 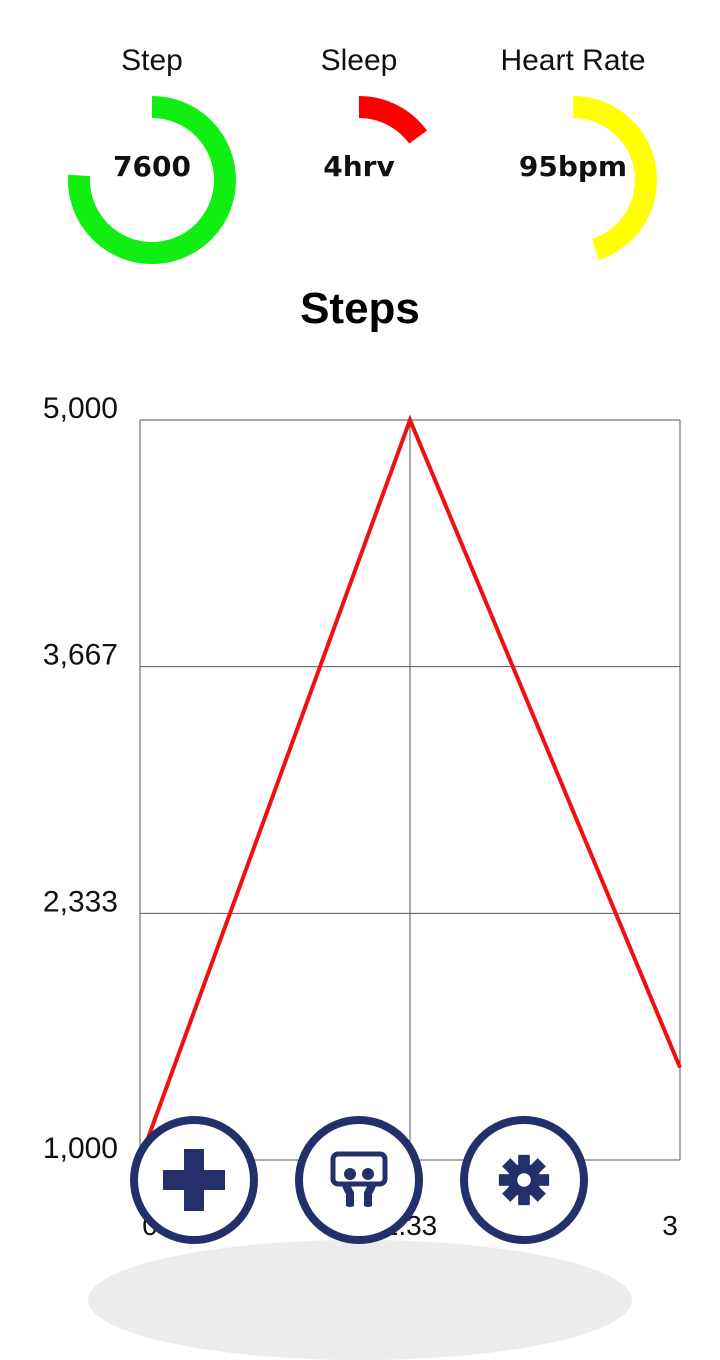 I want to click on chart-title: Steps, so click(x=360, y=308).